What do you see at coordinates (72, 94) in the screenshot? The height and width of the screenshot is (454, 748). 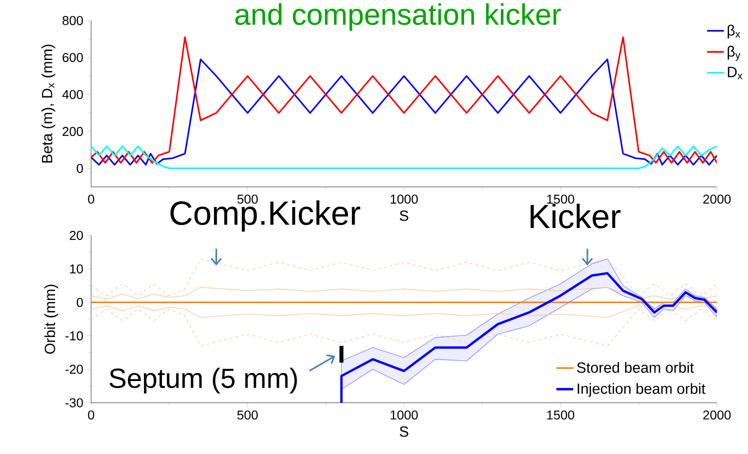 I see `y-tick-label: 400` at bounding box center [72, 94].